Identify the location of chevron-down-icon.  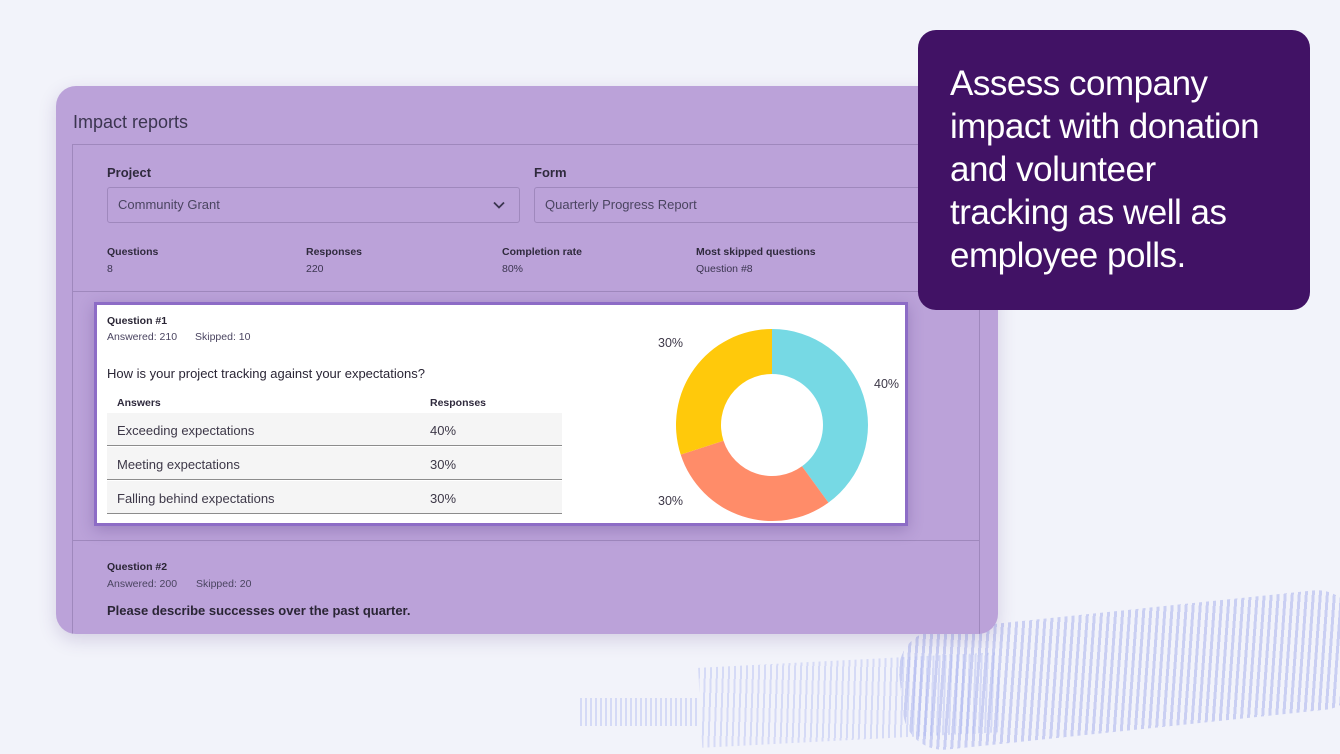
(499, 205).